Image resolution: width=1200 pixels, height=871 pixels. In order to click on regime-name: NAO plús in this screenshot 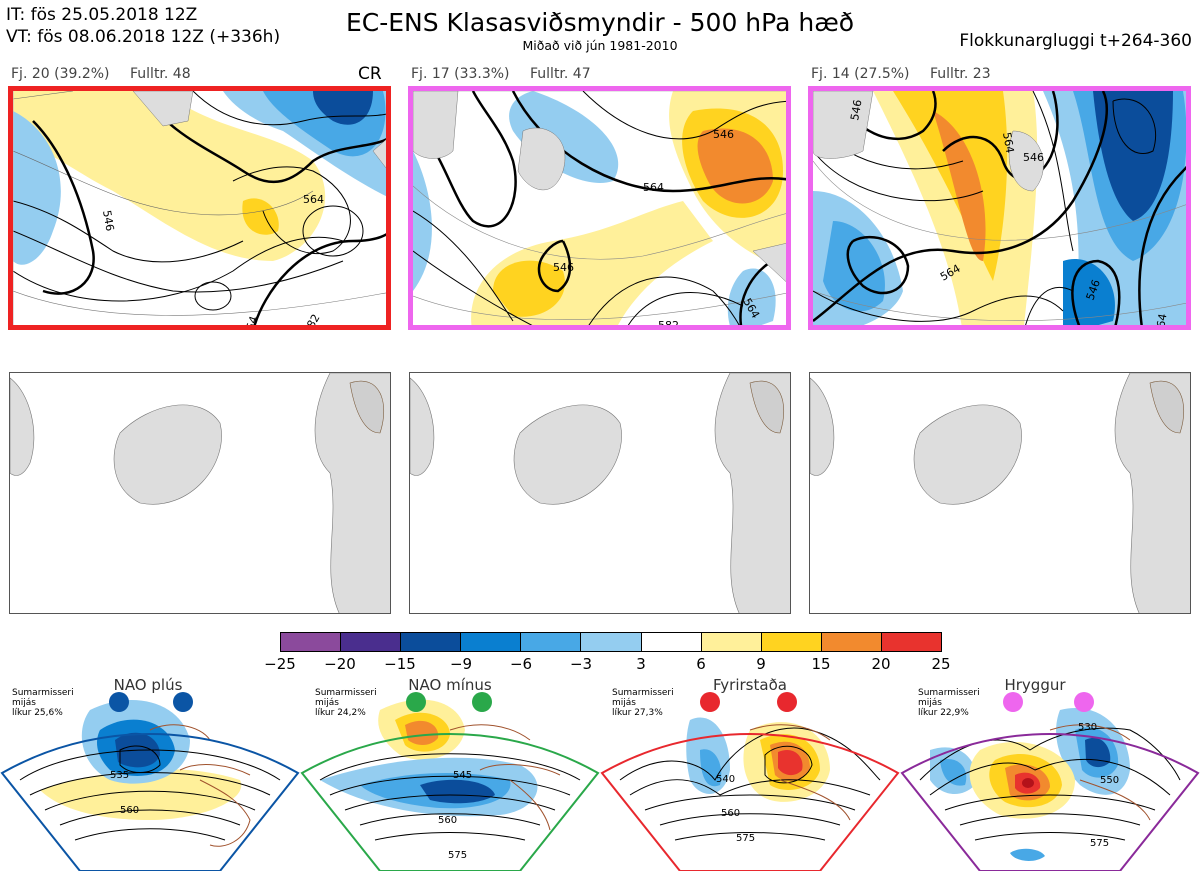, I will do `click(148, 685)`.